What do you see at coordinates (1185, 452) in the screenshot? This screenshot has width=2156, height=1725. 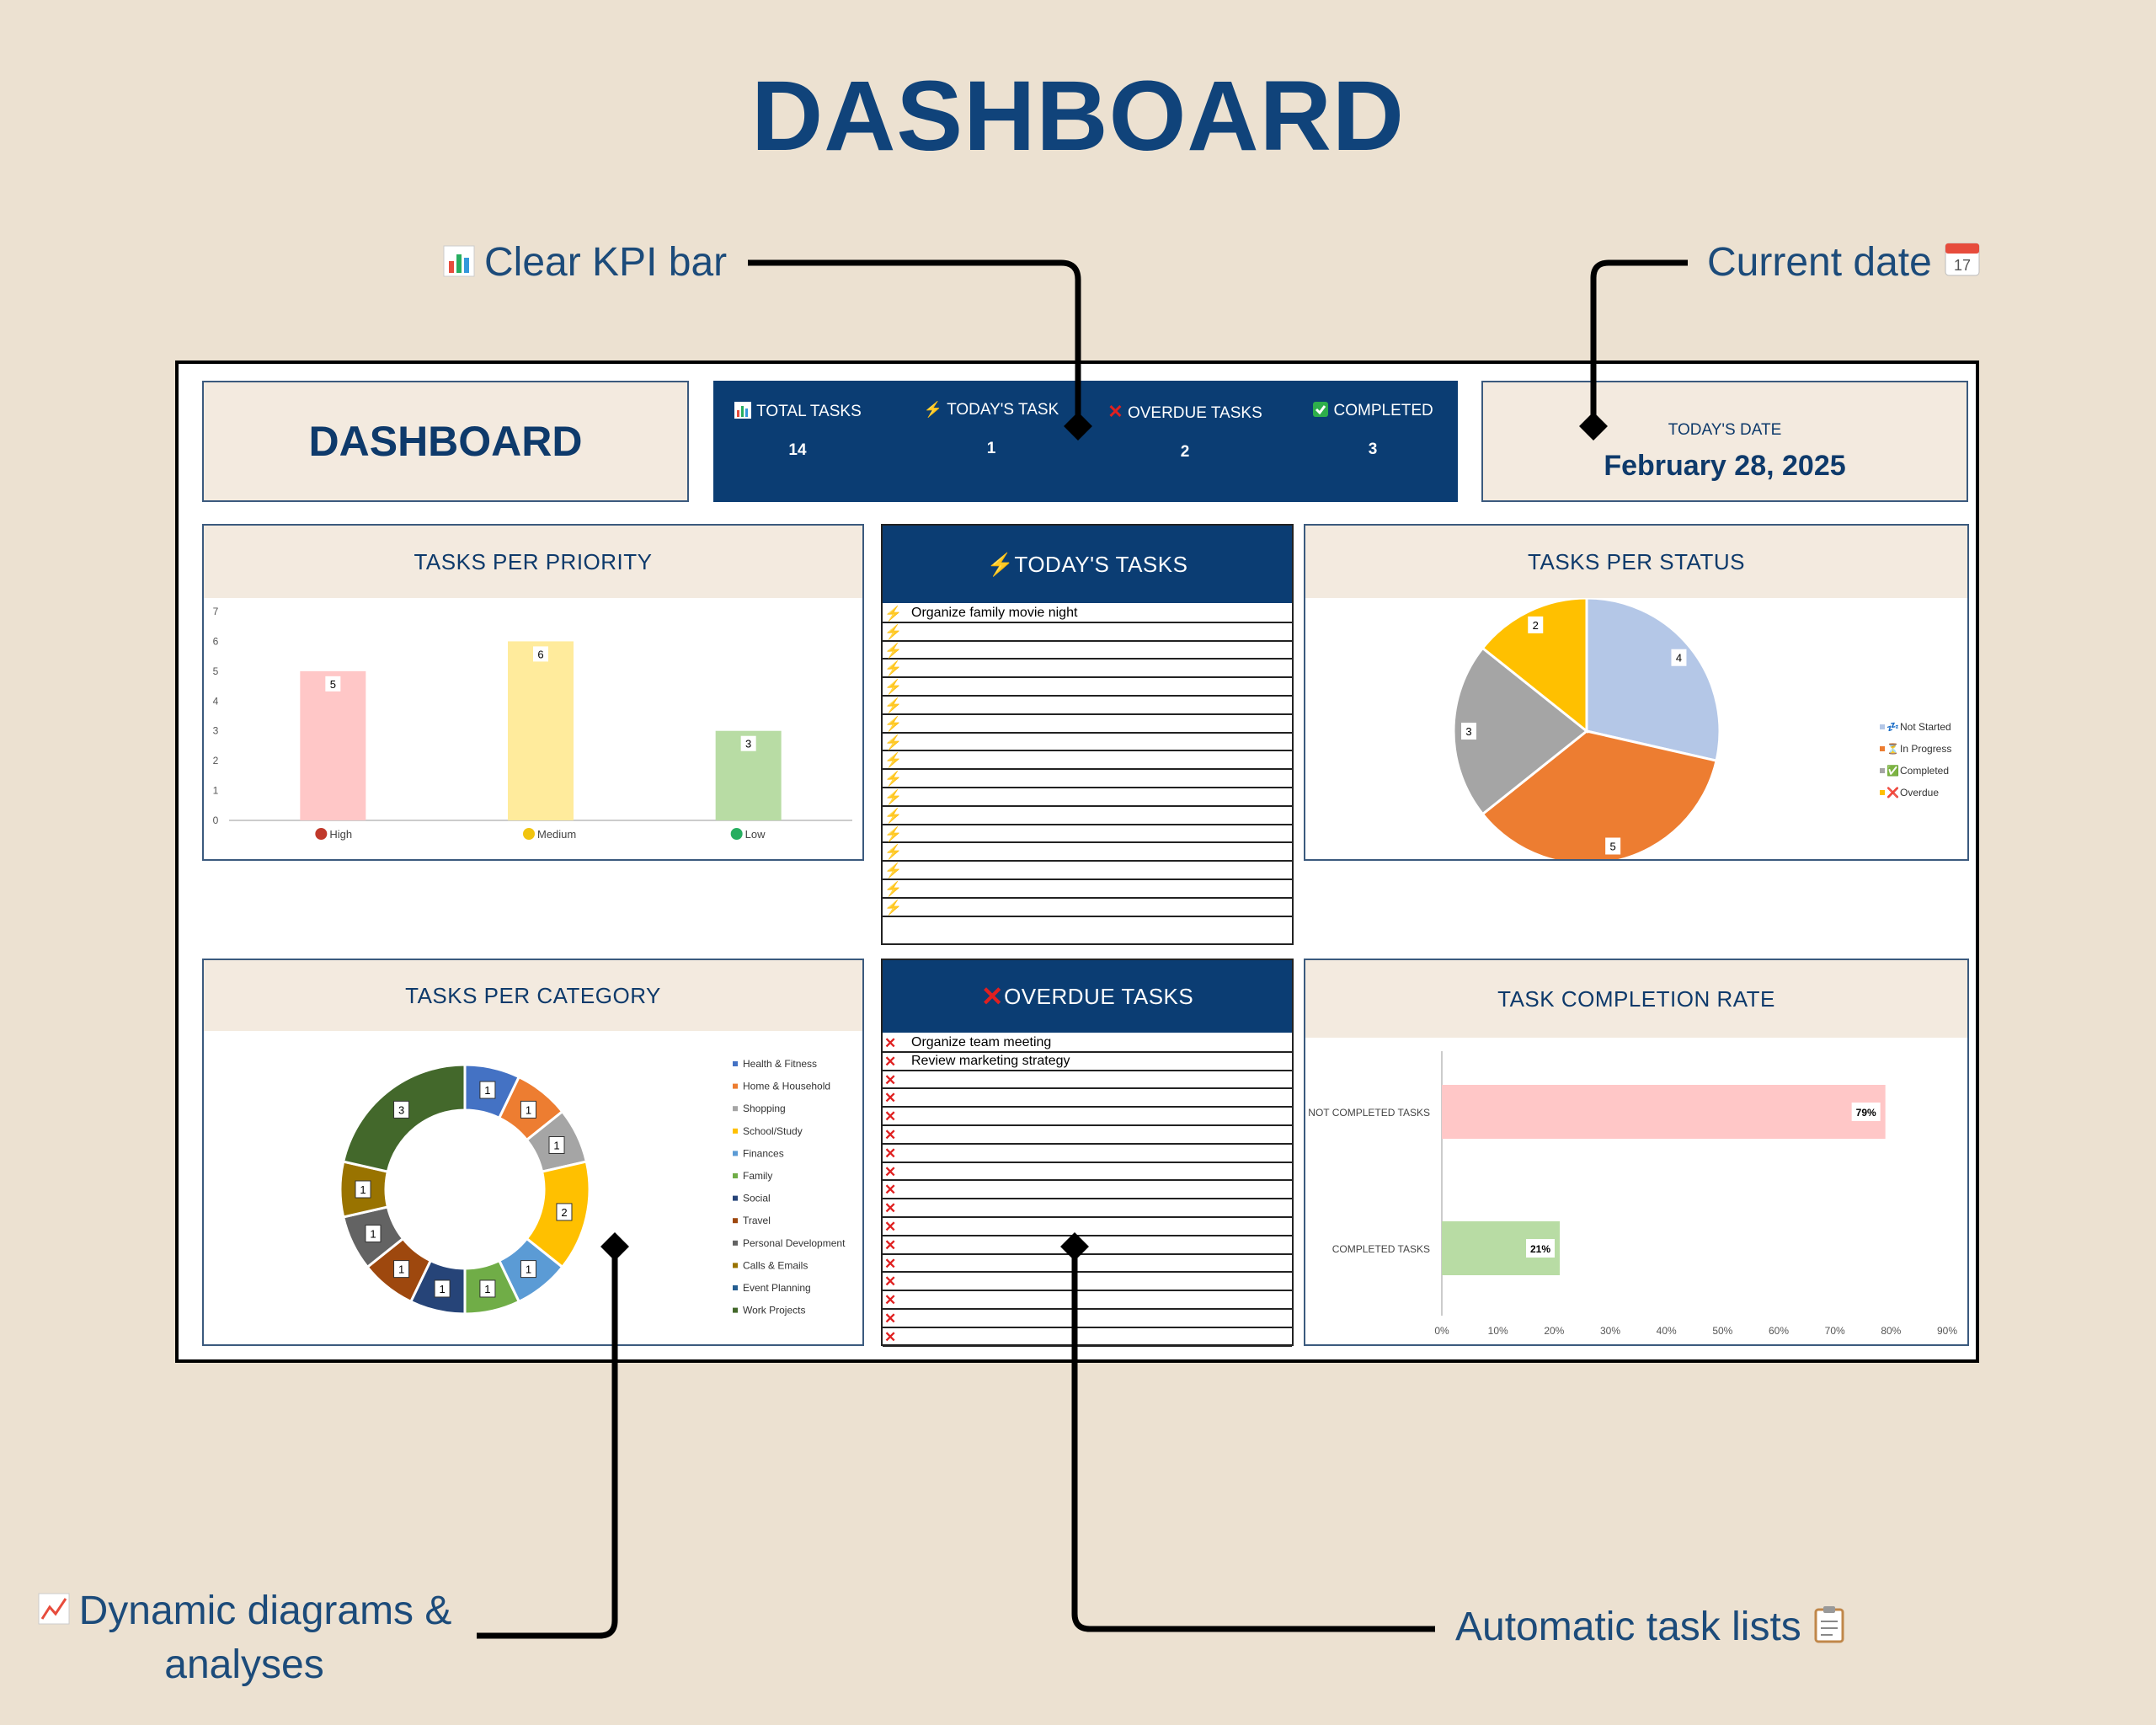 I see `kpi-value: 2` at bounding box center [1185, 452].